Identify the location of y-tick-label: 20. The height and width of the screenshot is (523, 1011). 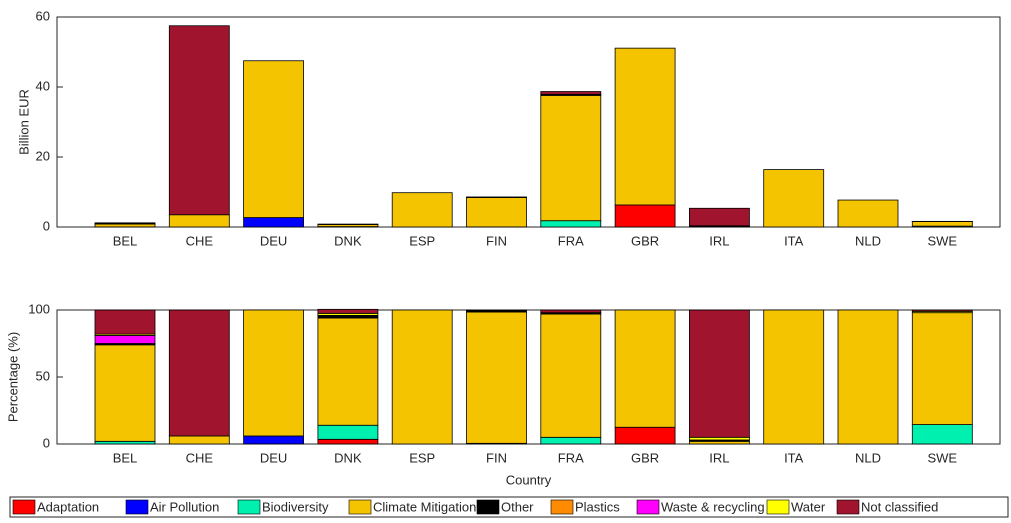
(43, 155).